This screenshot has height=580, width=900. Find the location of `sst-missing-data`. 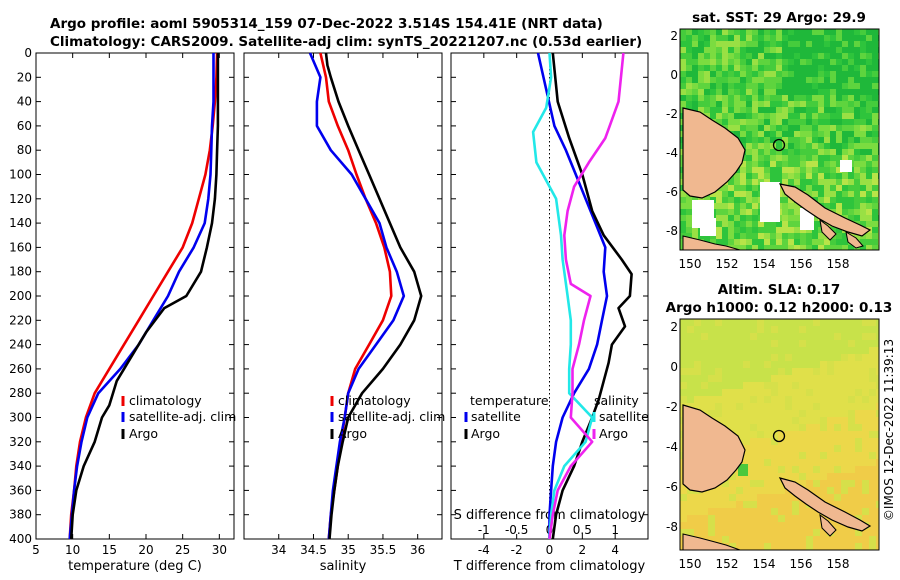

sst-missing-data is located at coordinates (770, 202).